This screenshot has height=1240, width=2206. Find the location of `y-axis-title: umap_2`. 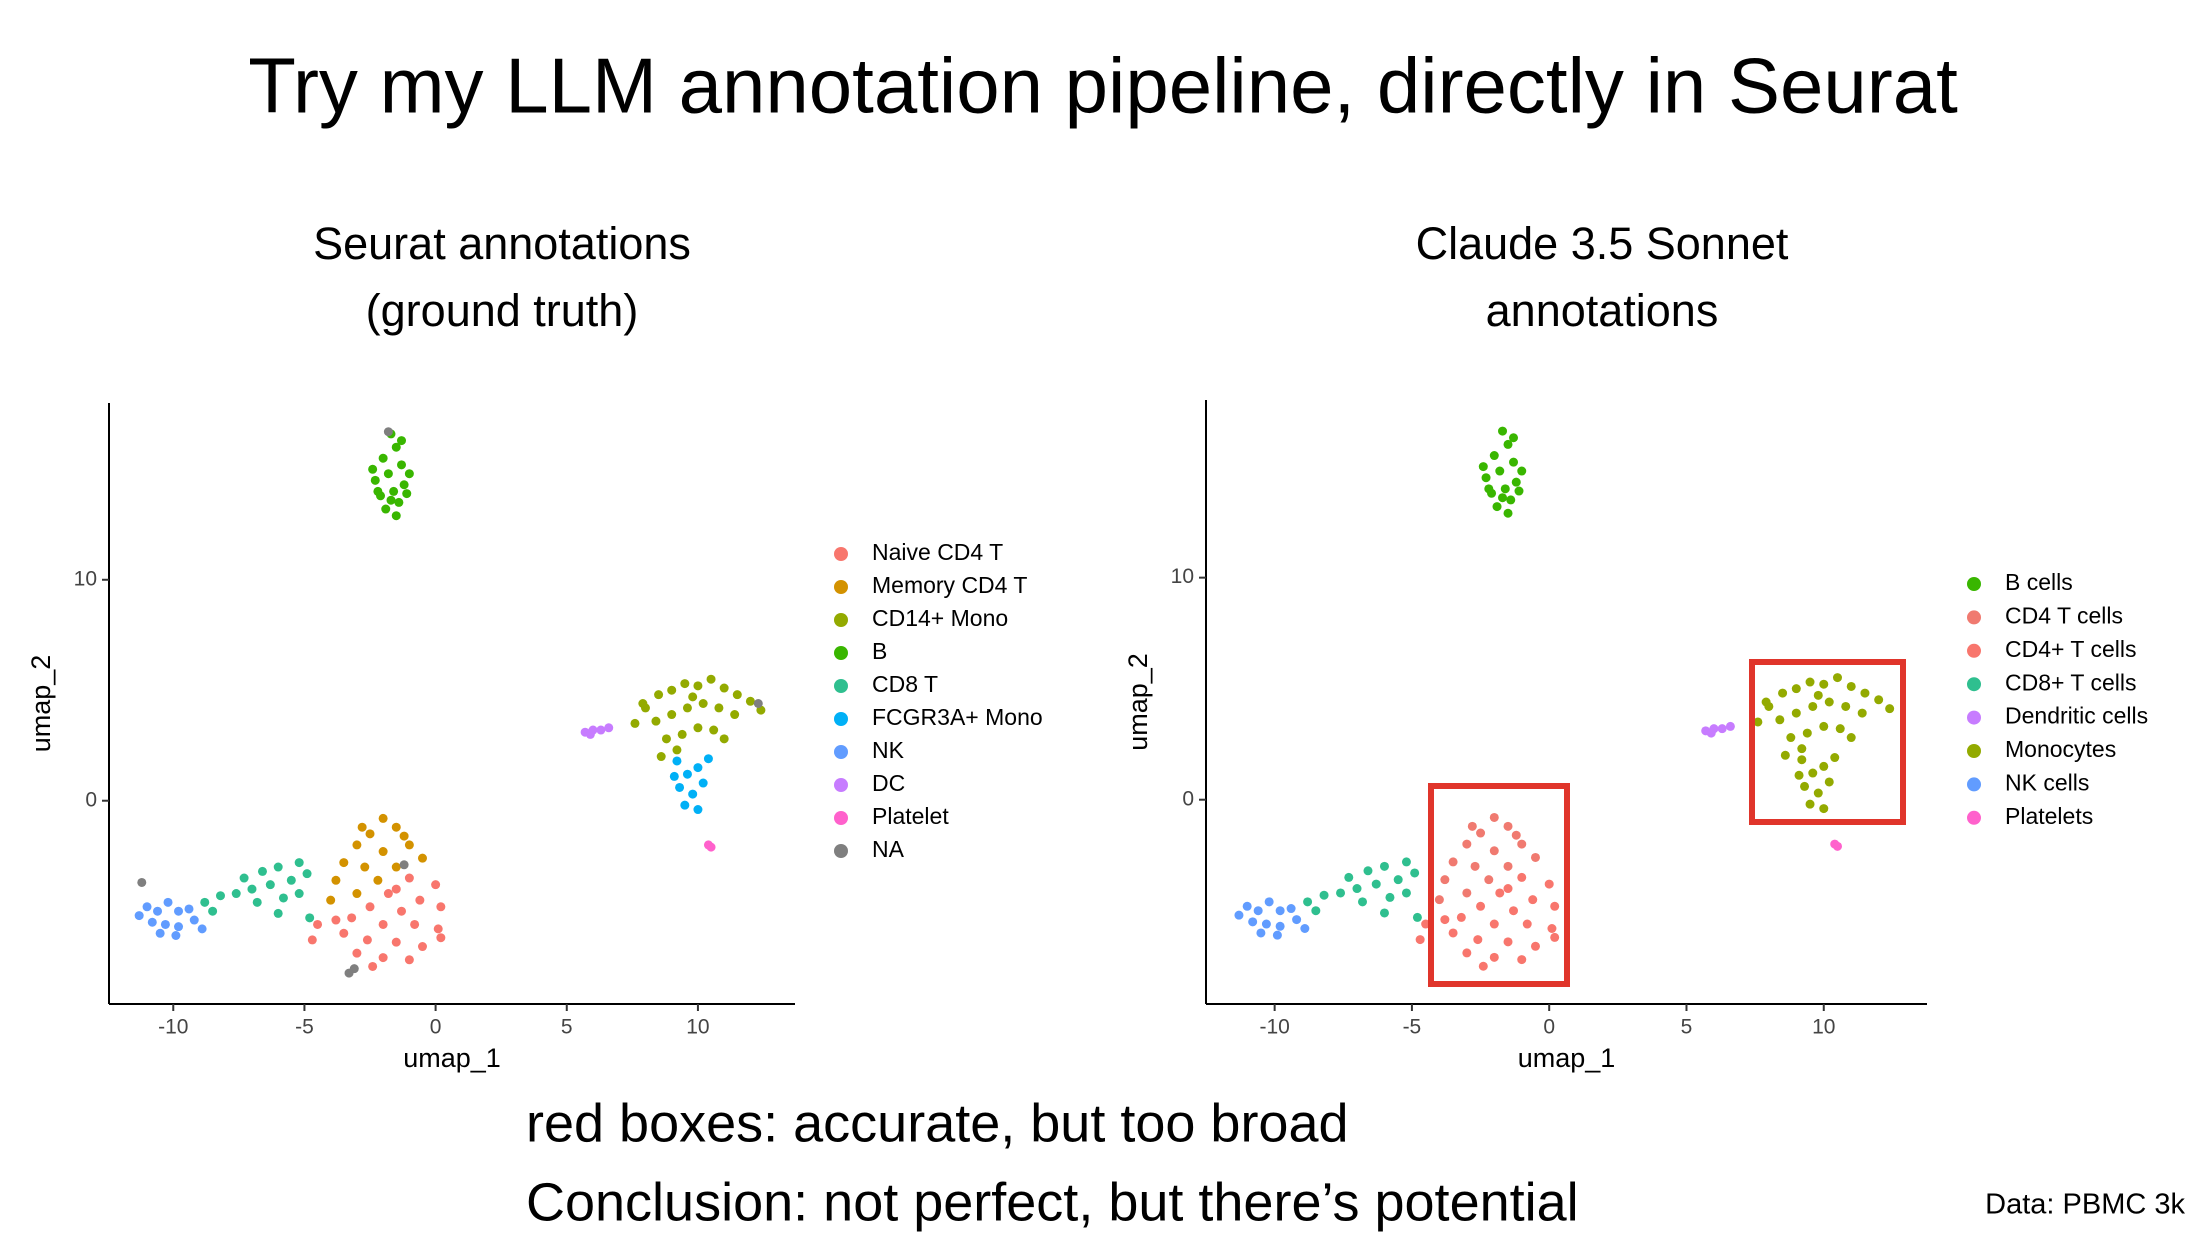

y-axis-title: umap_2 is located at coordinates (41, 704).